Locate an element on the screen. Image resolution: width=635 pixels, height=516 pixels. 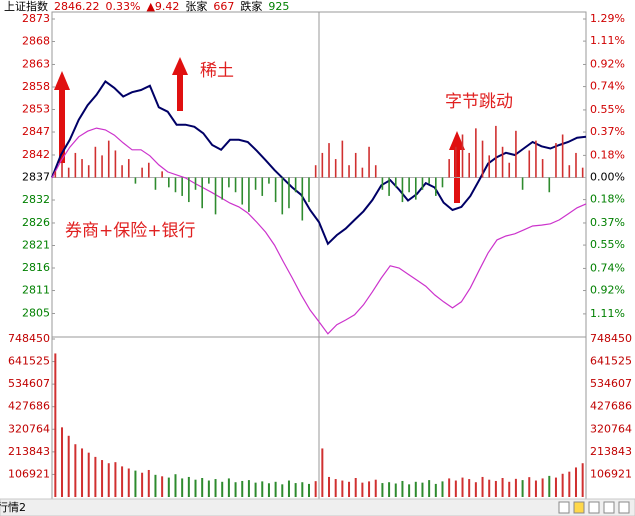
header-item: 0.33% is located at coordinates (123, 6).